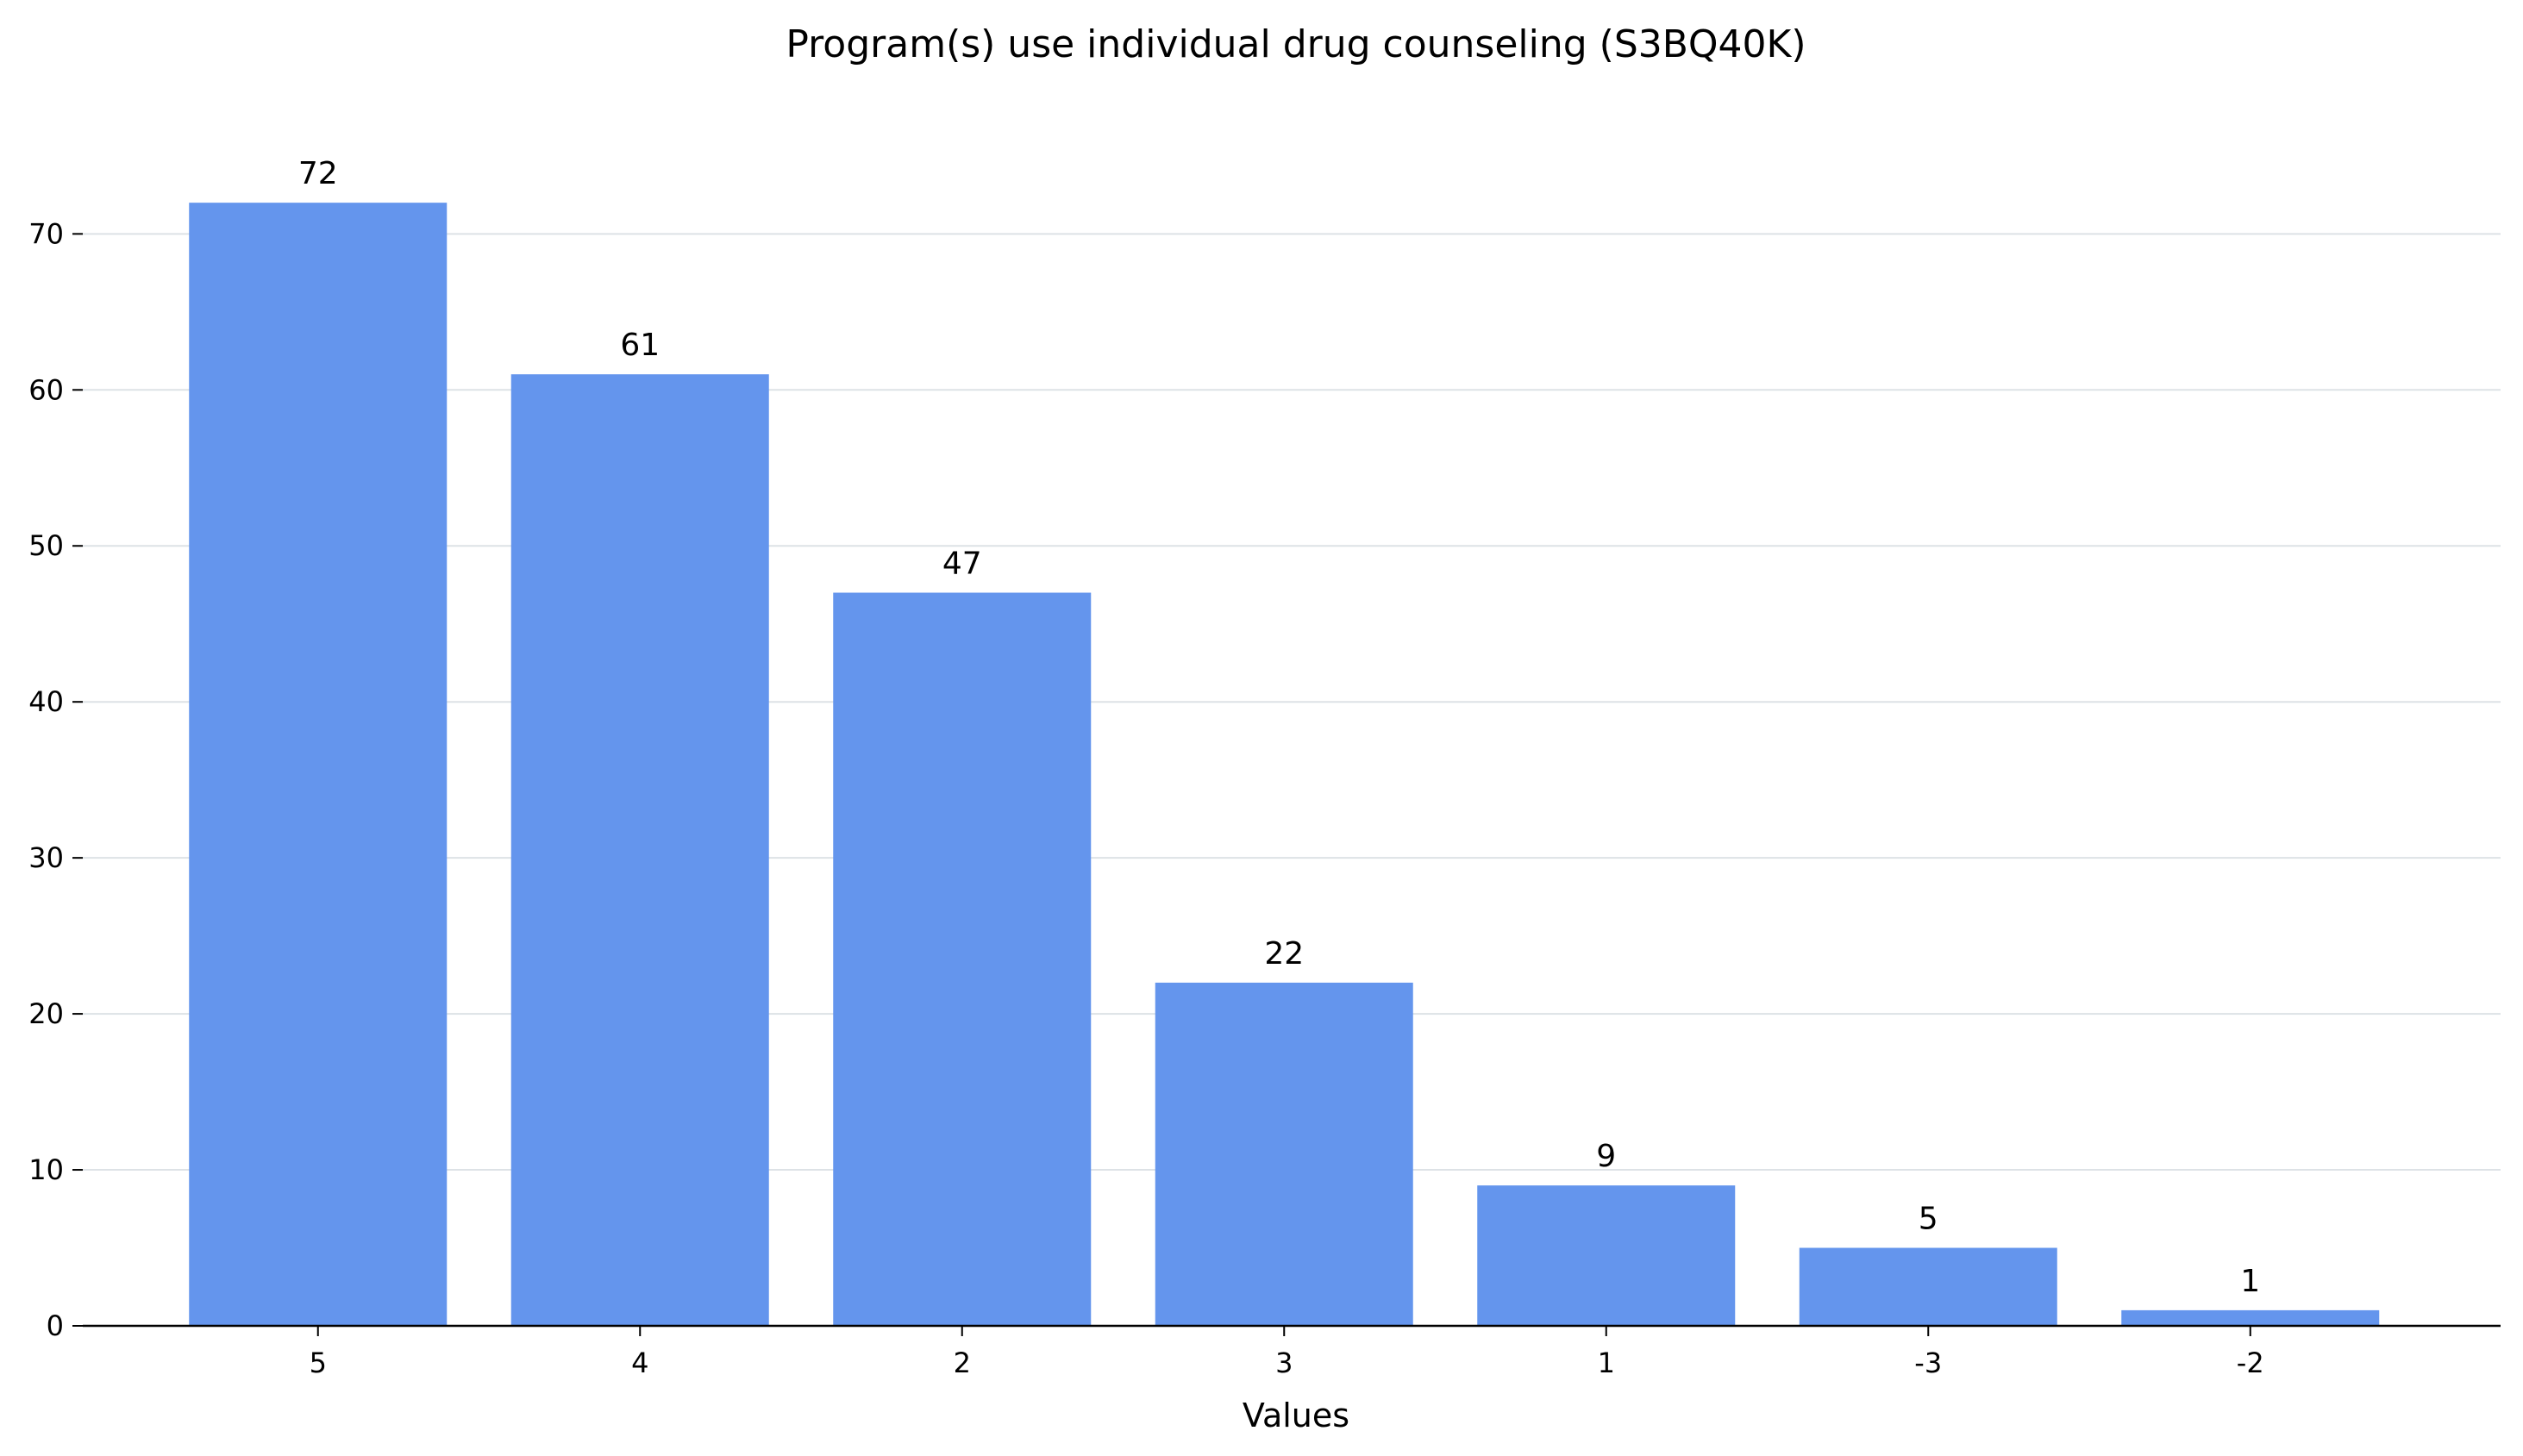 This screenshot has height=1456, width=2523. I want to click on x-tick-label: 1, so click(1606, 1363).